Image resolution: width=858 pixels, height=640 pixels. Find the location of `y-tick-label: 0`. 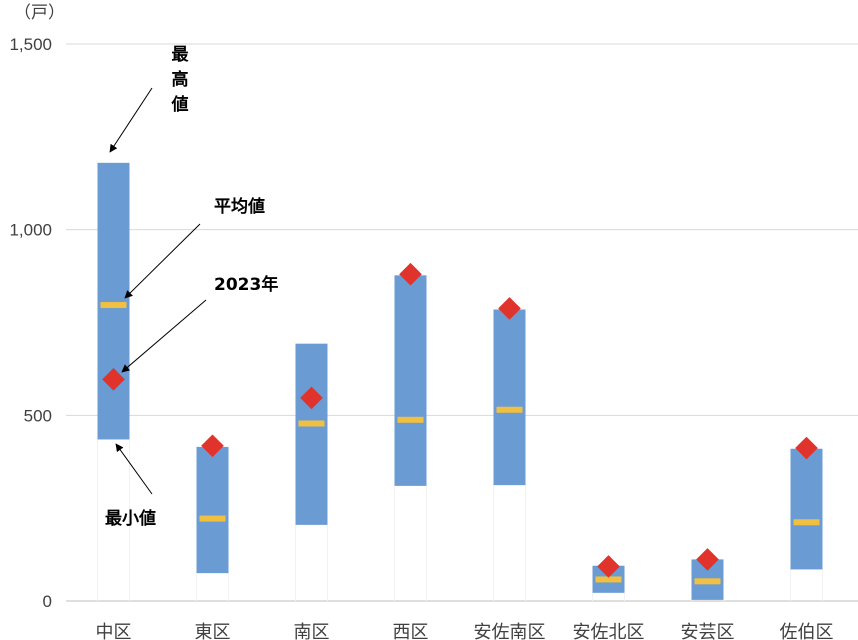

y-tick-label: 0 is located at coordinates (47, 601).